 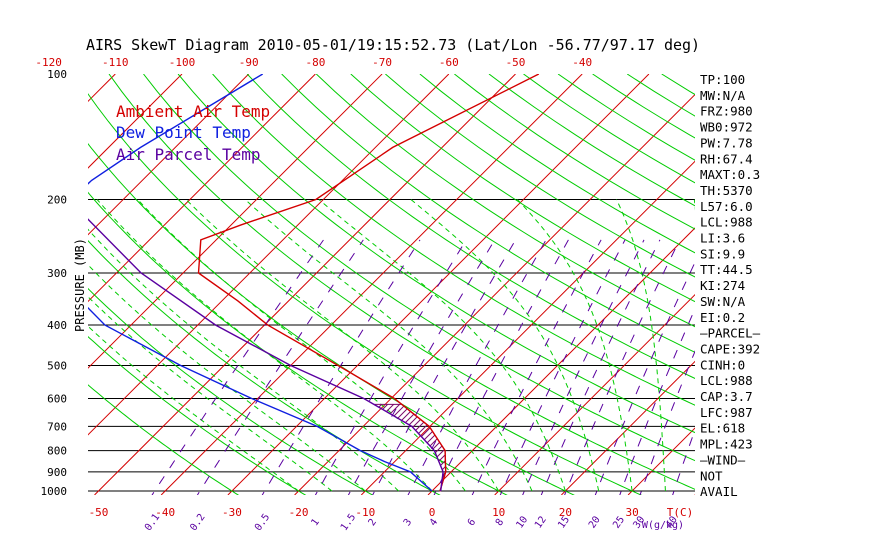 I want to click on bottom-temp-tick: -30, so click(x=232, y=512).